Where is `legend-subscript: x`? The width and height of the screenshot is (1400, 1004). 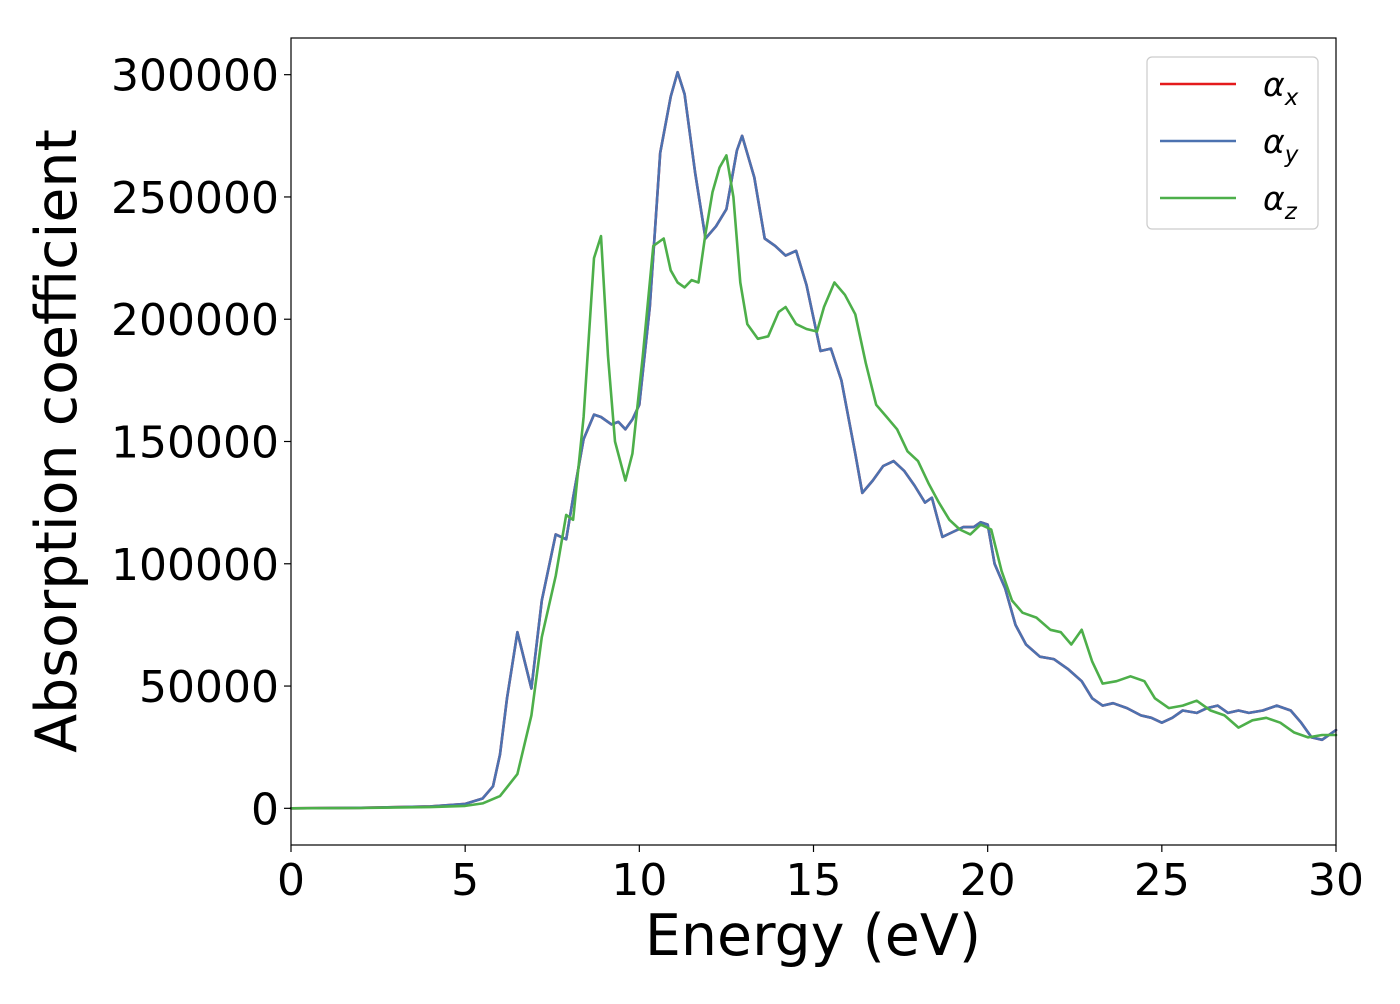
legend-subscript: x is located at coordinates (1291, 98).